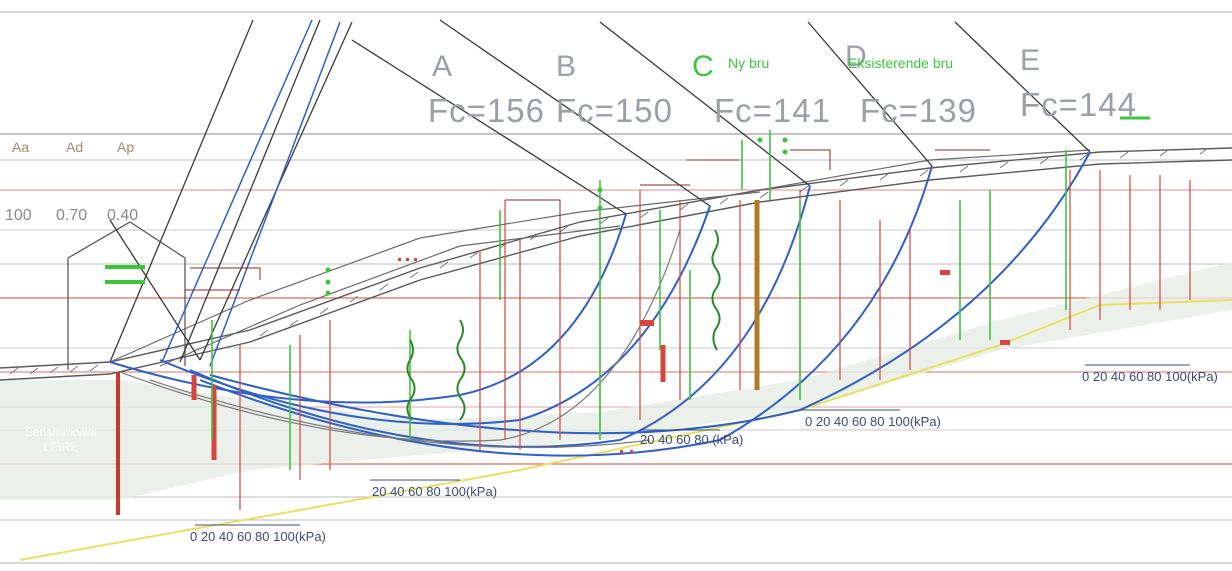 This screenshot has width=1232, height=571. What do you see at coordinates (21, 147) in the screenshot?
I see `factor-label-aa: Aa` at bounding box center [21, 147].